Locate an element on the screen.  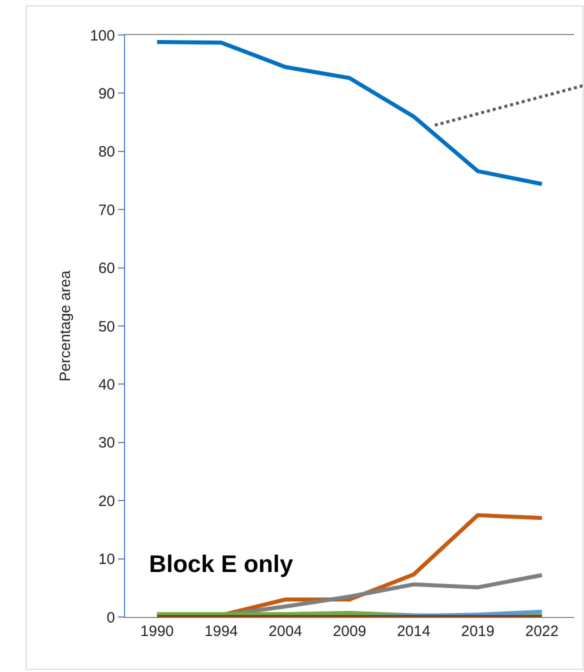
y-tick-label: 20 is located at coordinates (106, 501).